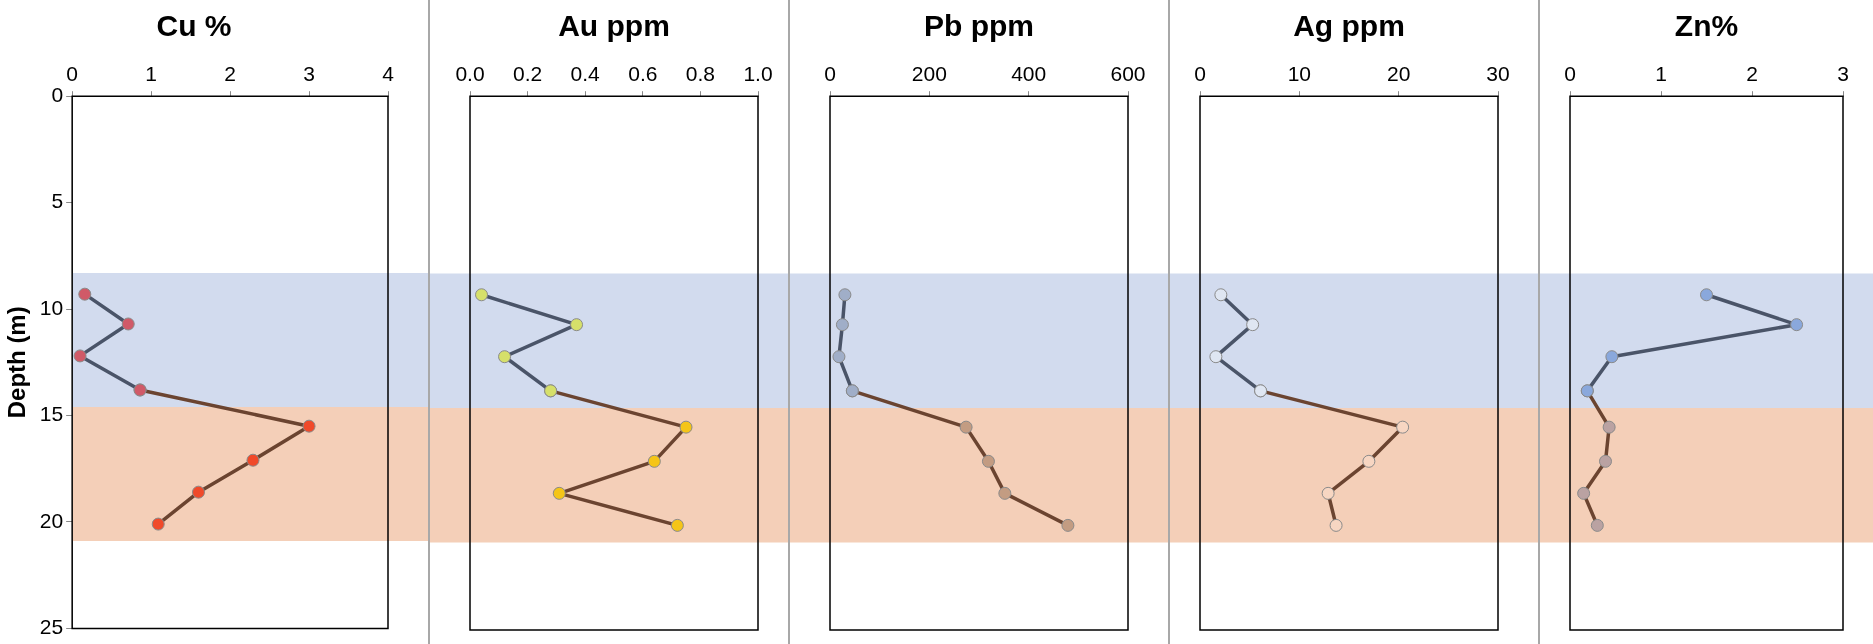 Image resolution: width=1873 pixels, height=644 pixels. What do you see at coordinates (51, 520) in the screenshot?
I see `y-tick-label: 20` at bounding box center [51, 520].